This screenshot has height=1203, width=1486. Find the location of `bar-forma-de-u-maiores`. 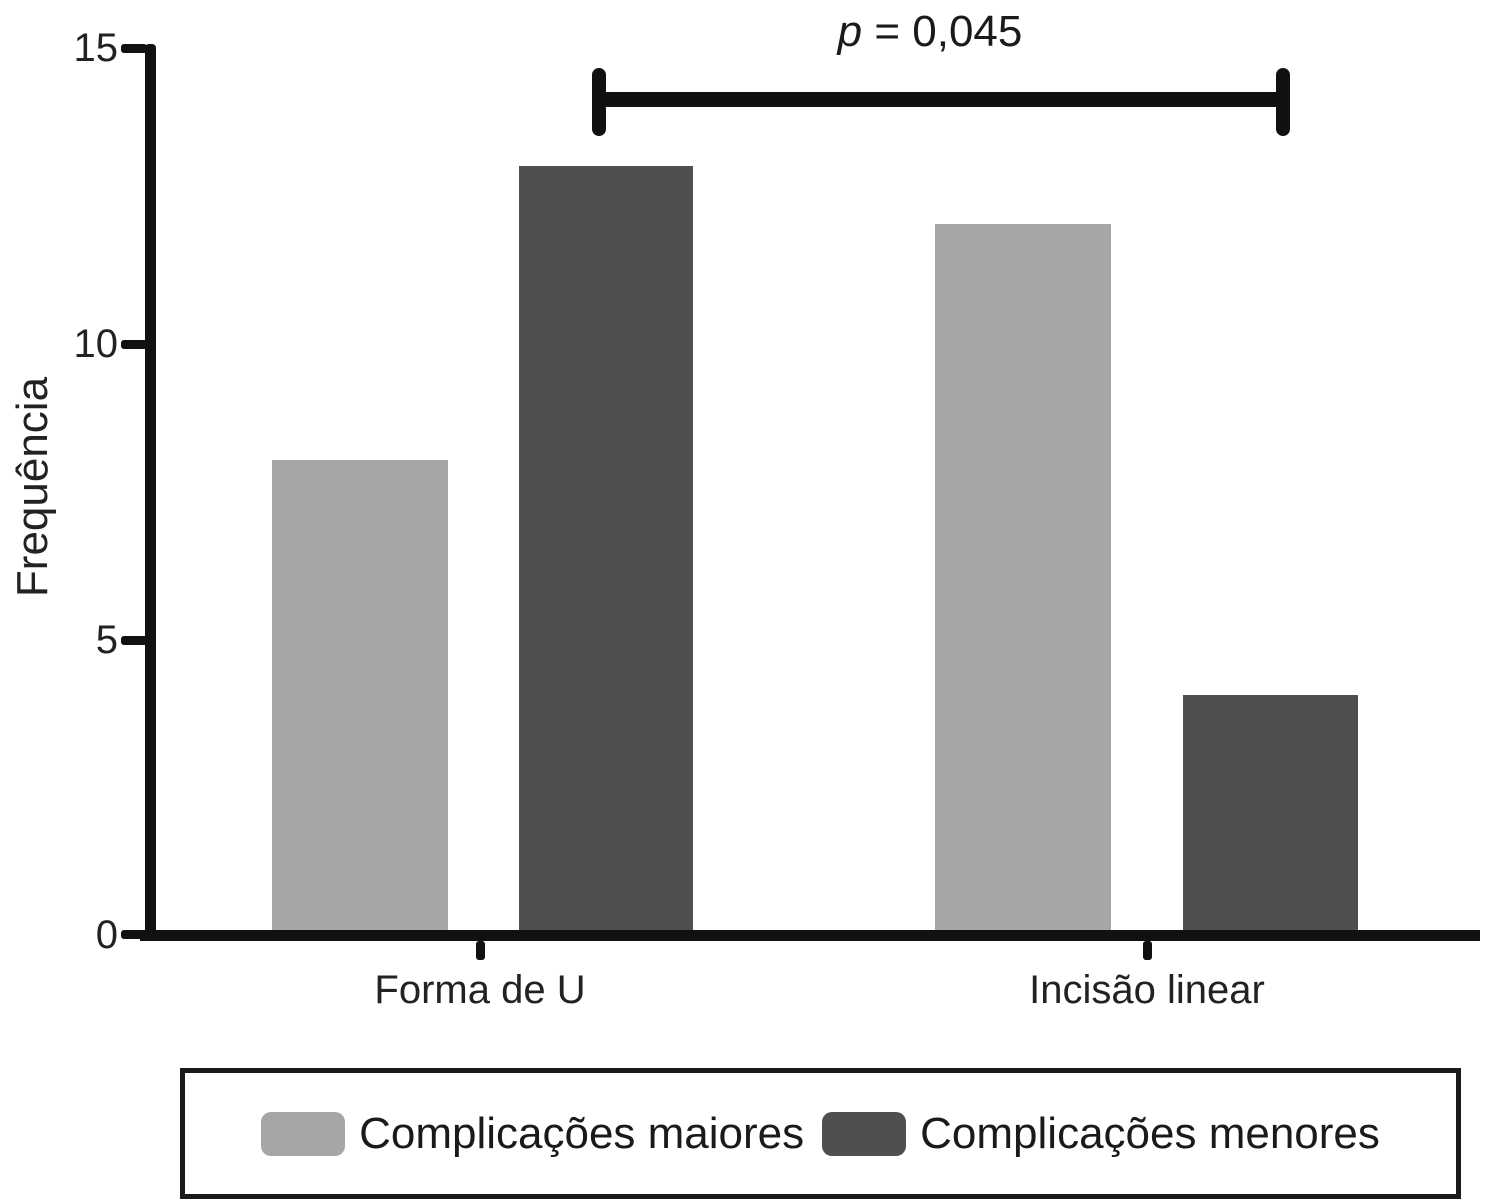

bar-forma-de-u-maiores is located at coordinates (360, 695).